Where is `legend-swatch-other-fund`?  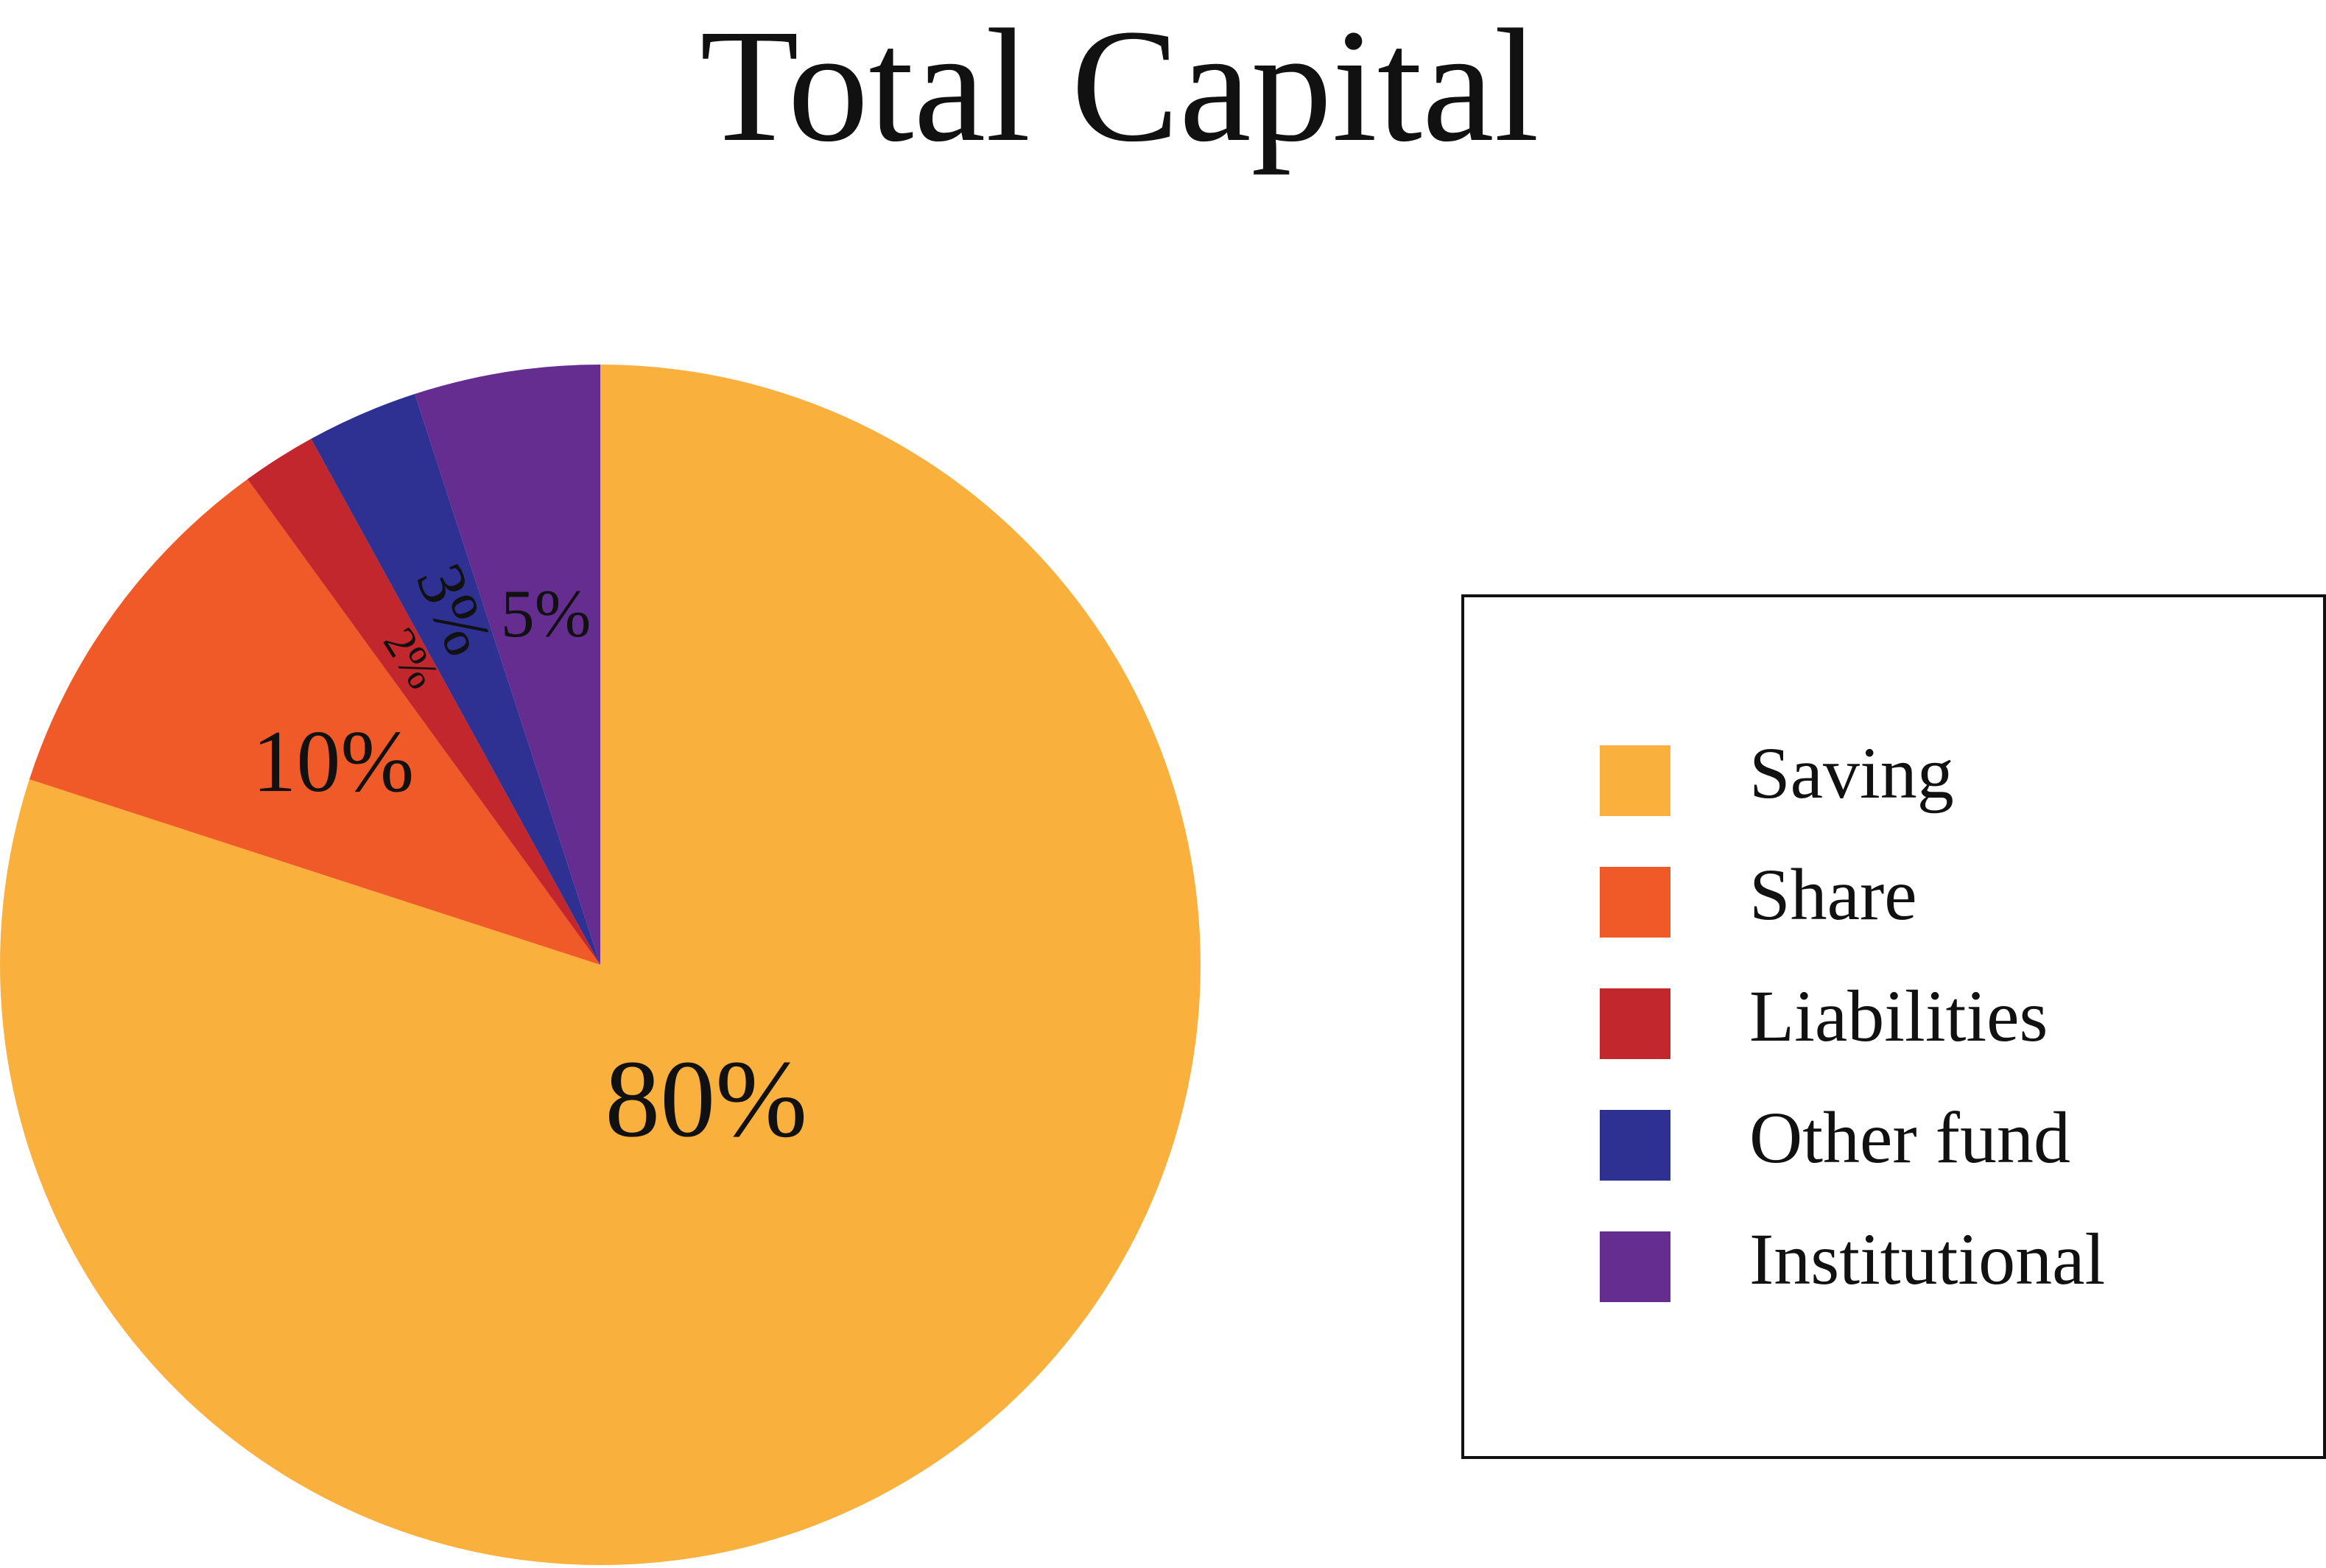 legend-swatch-other-fund is located at coordinates (1635, 1145).